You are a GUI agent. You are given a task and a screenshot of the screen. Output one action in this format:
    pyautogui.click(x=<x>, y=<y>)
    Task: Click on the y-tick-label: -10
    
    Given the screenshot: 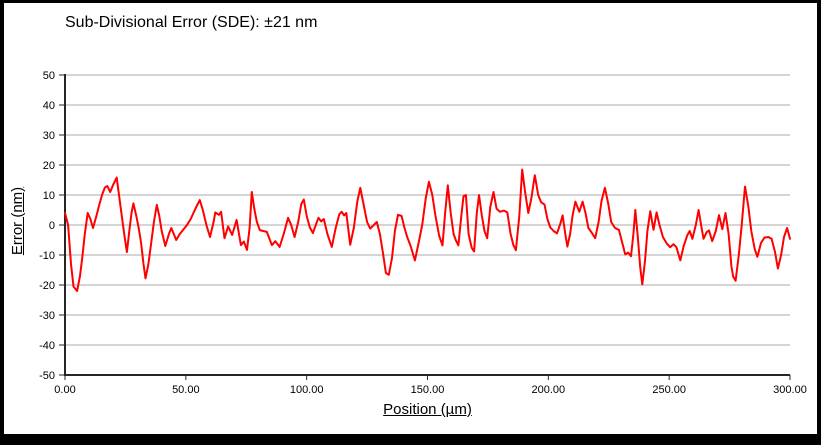 What is the action you would take?
    pyautogui.click(x=47, y=256)
    